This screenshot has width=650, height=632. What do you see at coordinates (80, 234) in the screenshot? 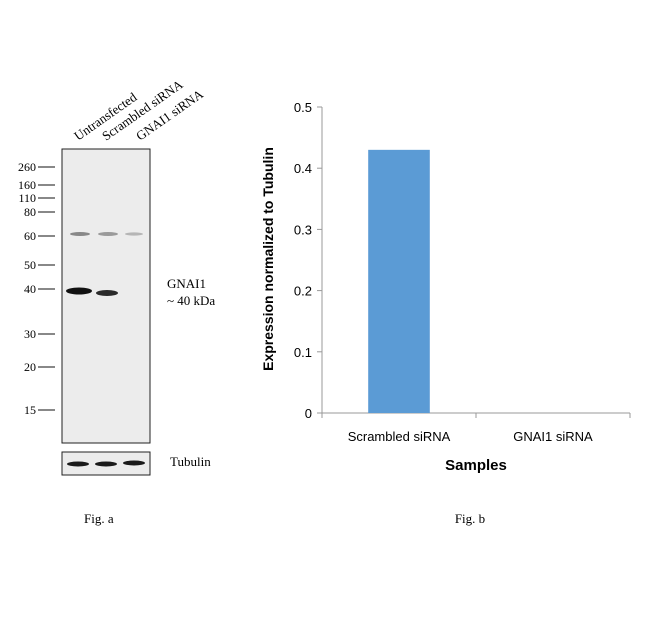
I see `band-60-lane1` at bounding box center [80, 234].